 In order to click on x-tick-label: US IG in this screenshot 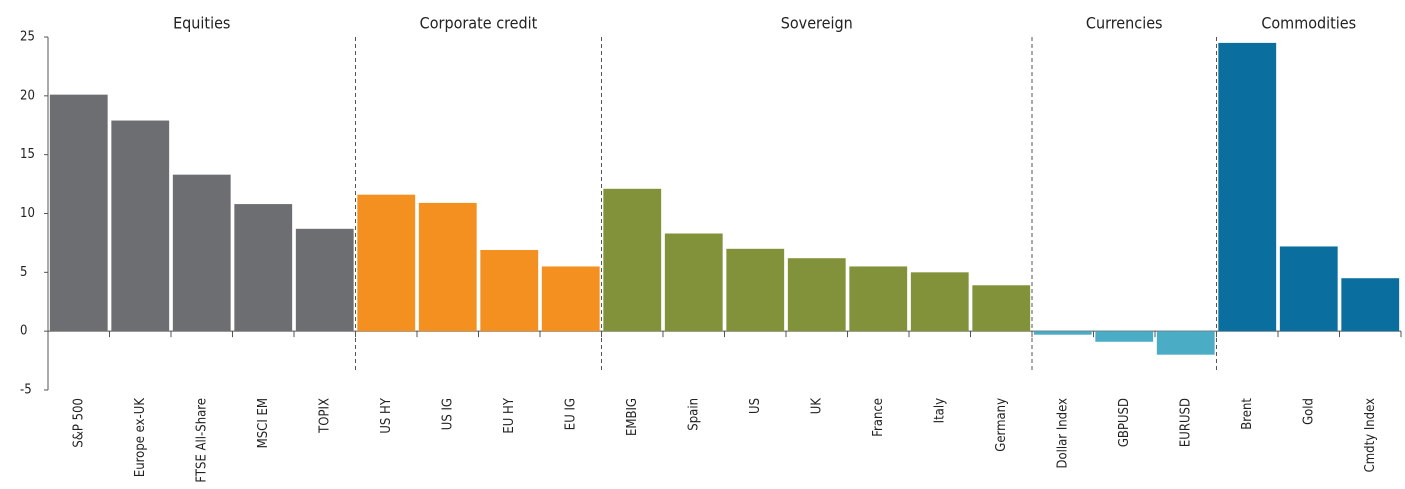, I will do `click(447, 414)`.